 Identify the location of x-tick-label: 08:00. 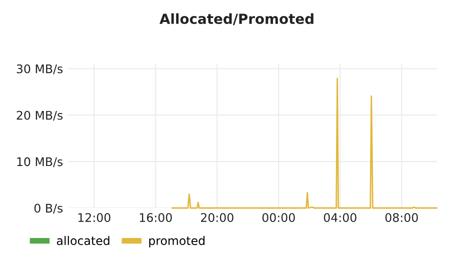
(401, 217).